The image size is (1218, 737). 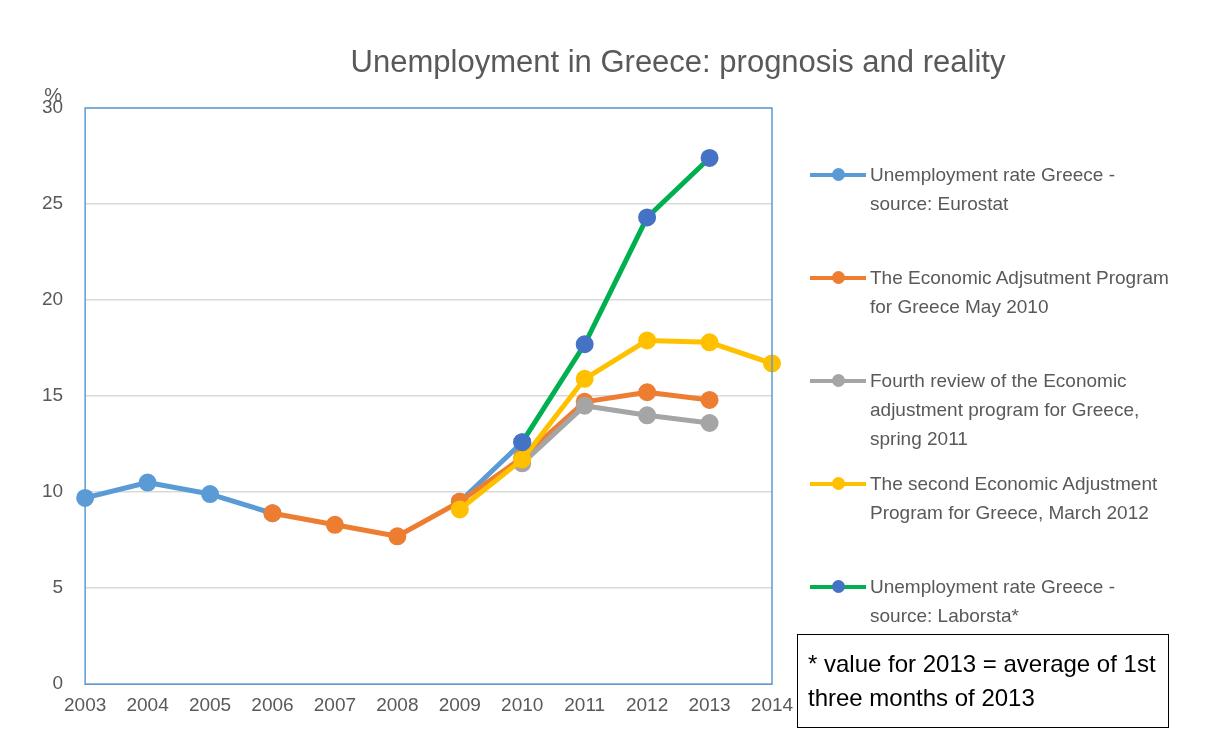 What do you see at coordinates (1014, 498) in the screenshot?
I see `legend-label: The second Economic Adjustment Program for Greece, March 2012` at bounding box center [1014, 498].